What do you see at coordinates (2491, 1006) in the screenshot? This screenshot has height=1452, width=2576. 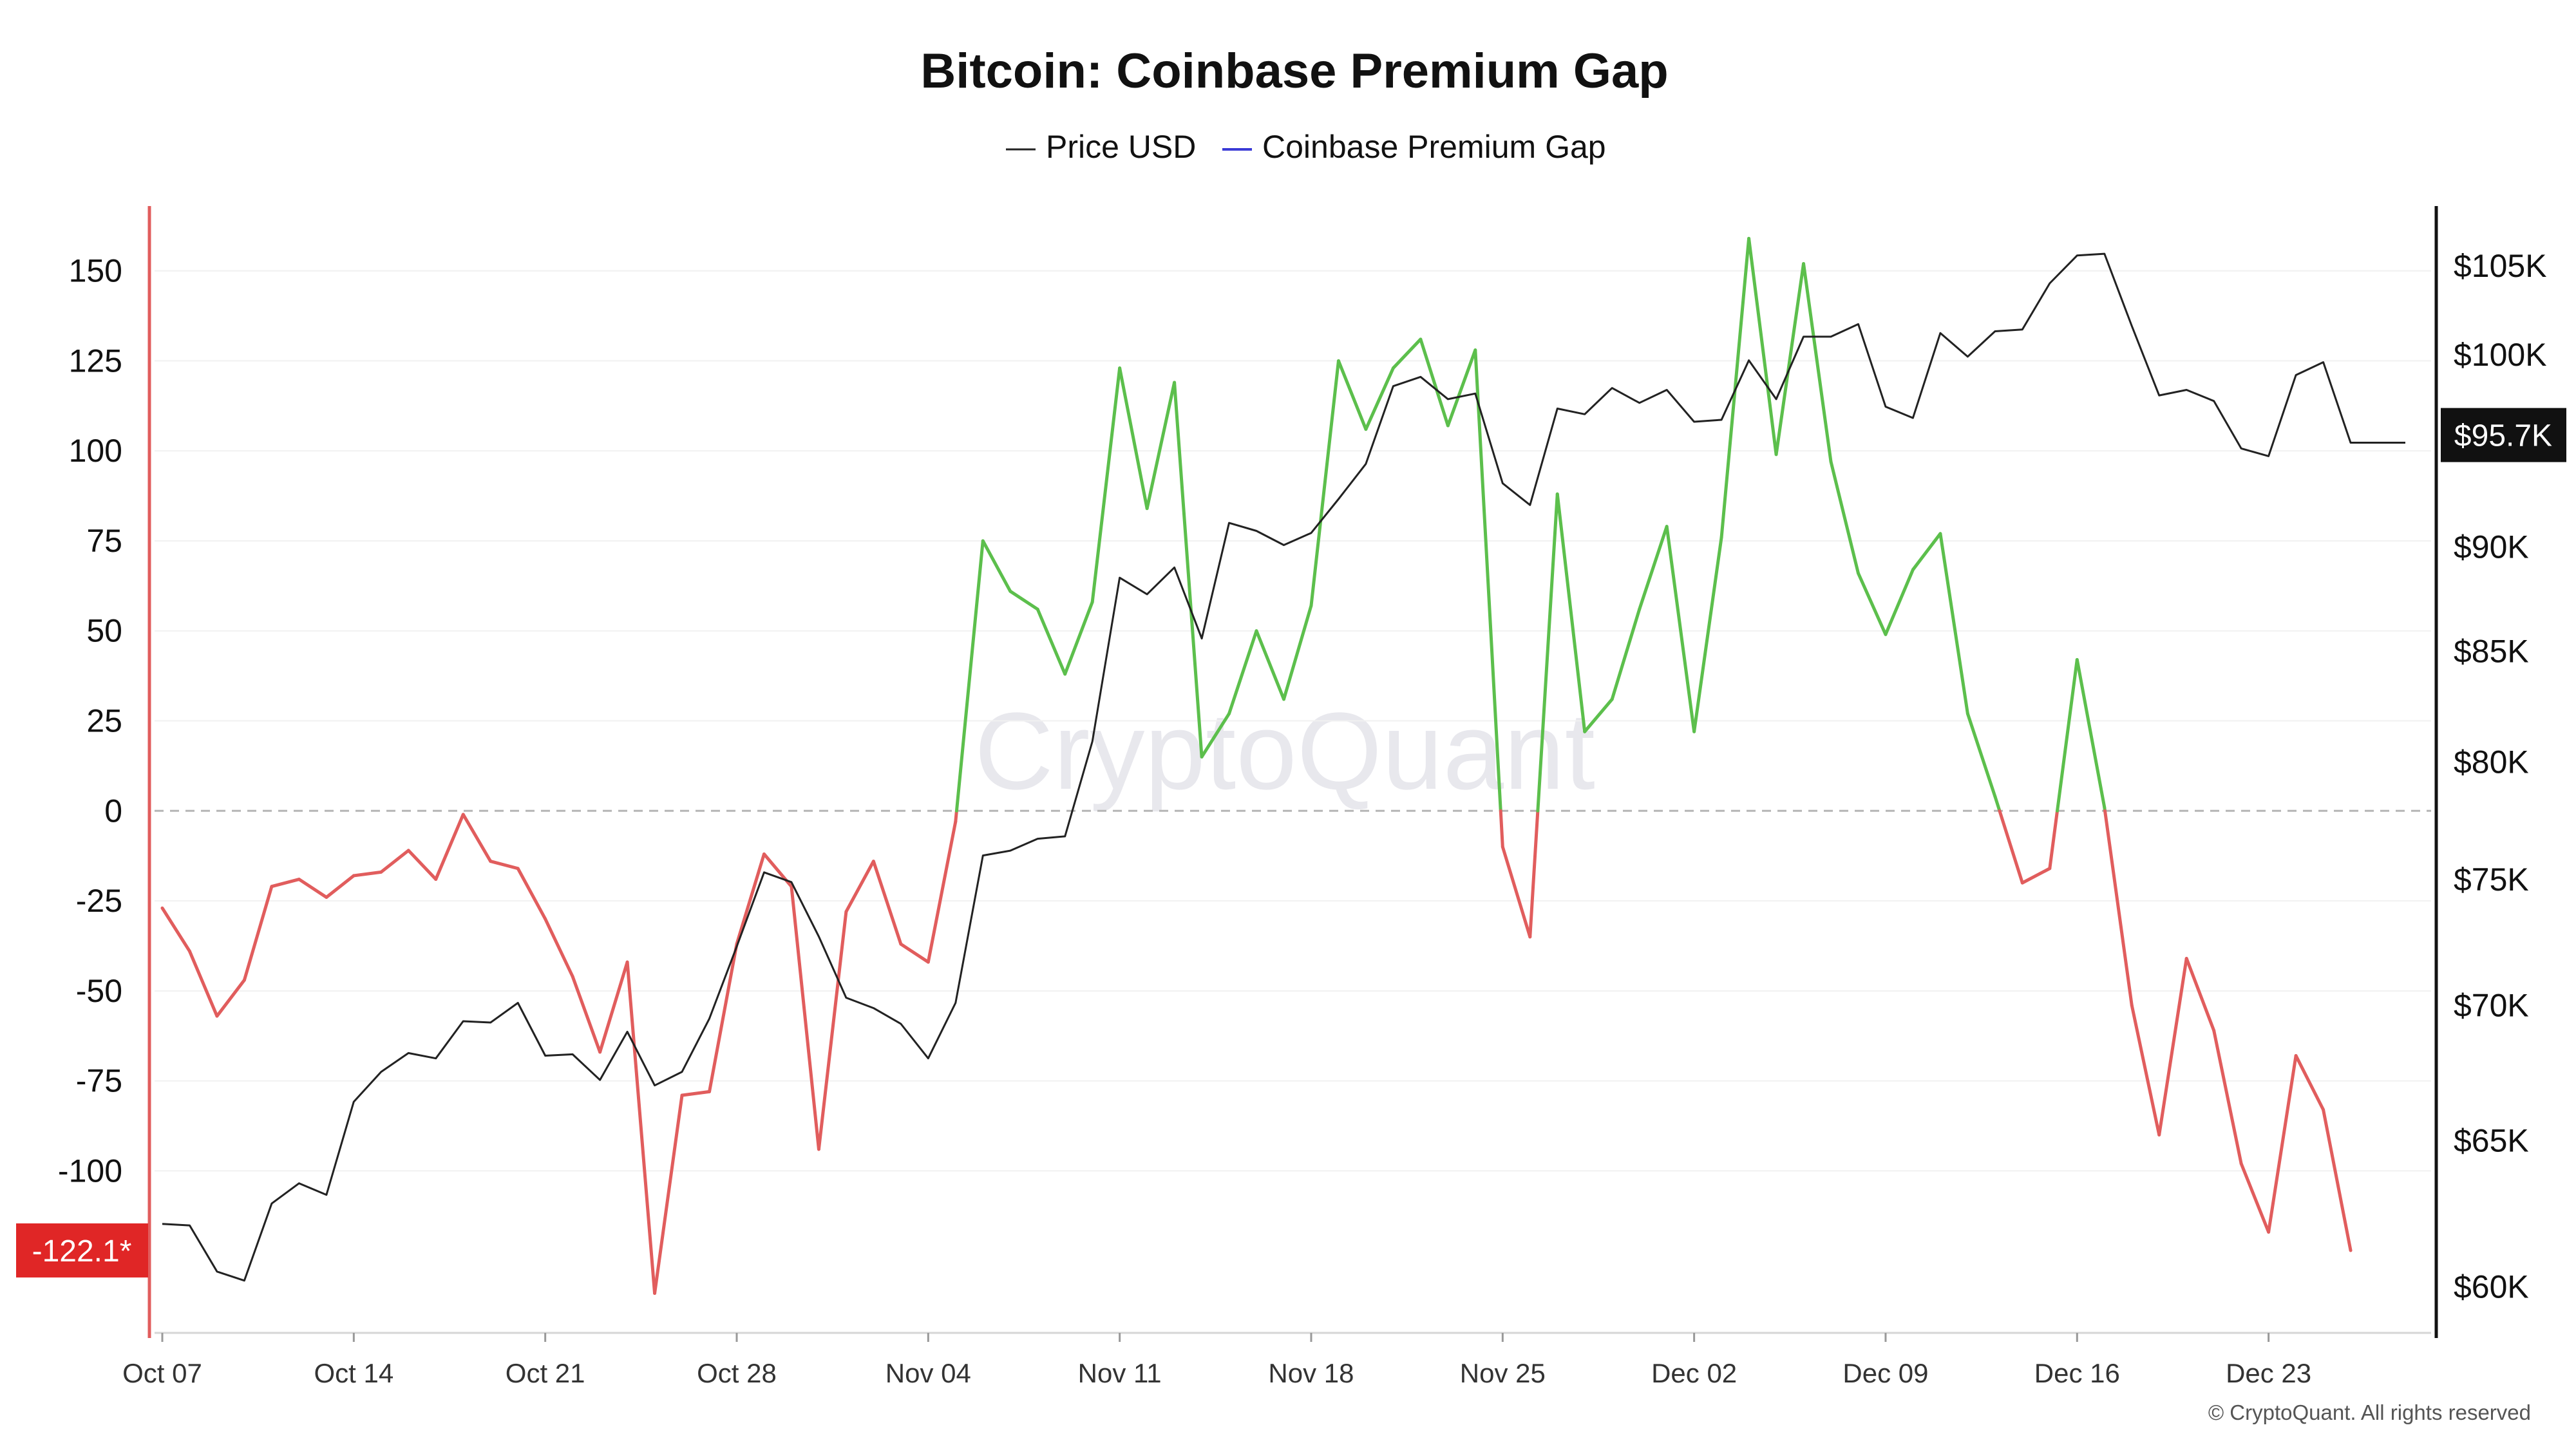 I see `y-right-tick-label: $70K` at bounding box center [2491, 1006].